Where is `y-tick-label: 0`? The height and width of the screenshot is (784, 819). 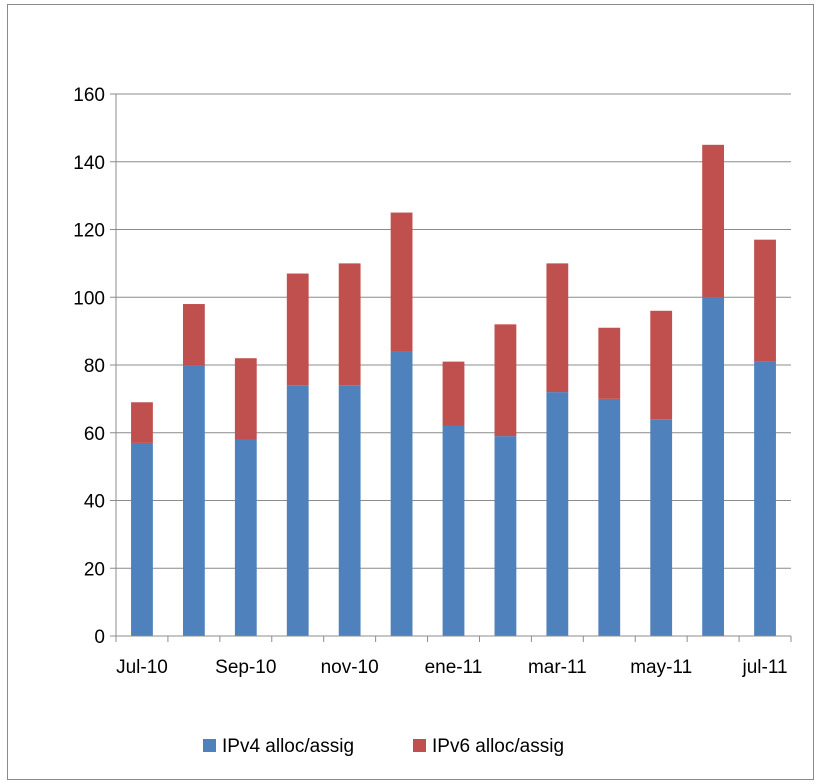 y-tick-label: 0 is located at coordinates (99, 637).